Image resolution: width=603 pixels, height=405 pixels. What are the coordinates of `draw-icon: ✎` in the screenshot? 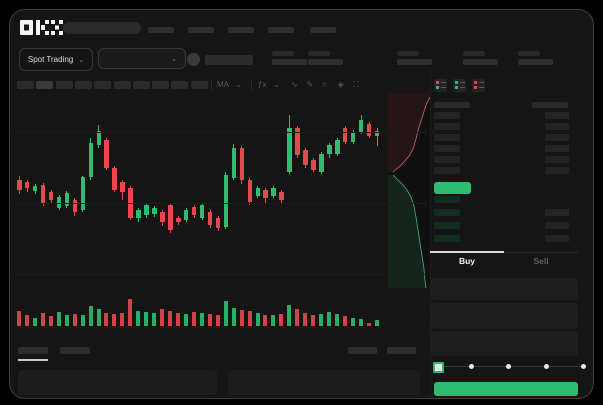 It's located at (310, 84).